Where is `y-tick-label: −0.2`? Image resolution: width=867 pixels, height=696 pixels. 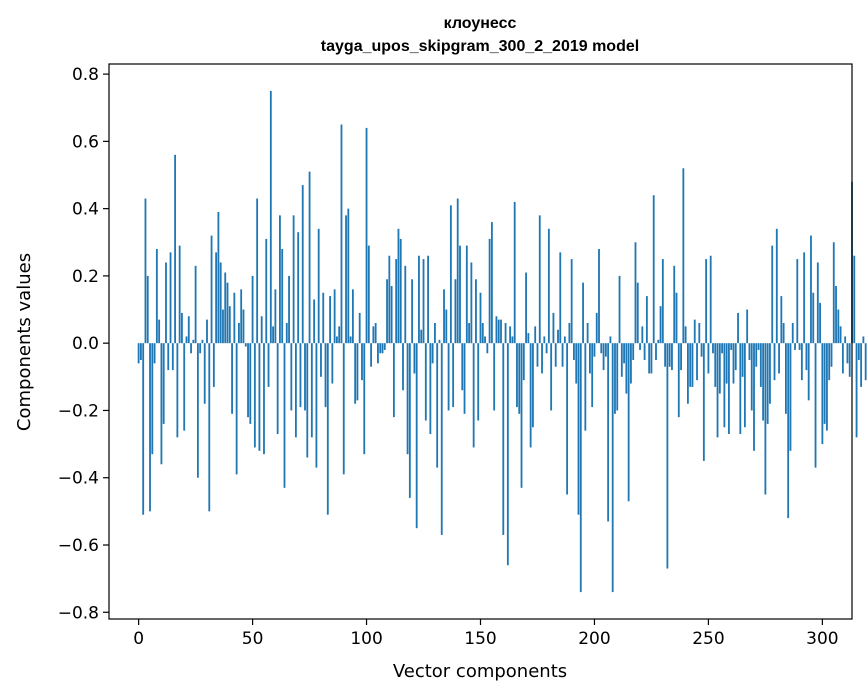 y-tick-label: −0.2 is located at coordinates (78, 411).